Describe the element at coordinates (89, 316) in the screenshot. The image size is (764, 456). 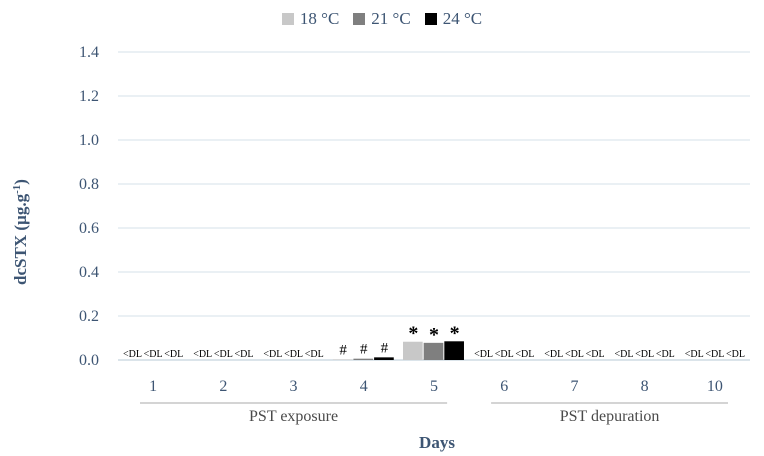
I see `y-tick-label: 0.2` at that location.